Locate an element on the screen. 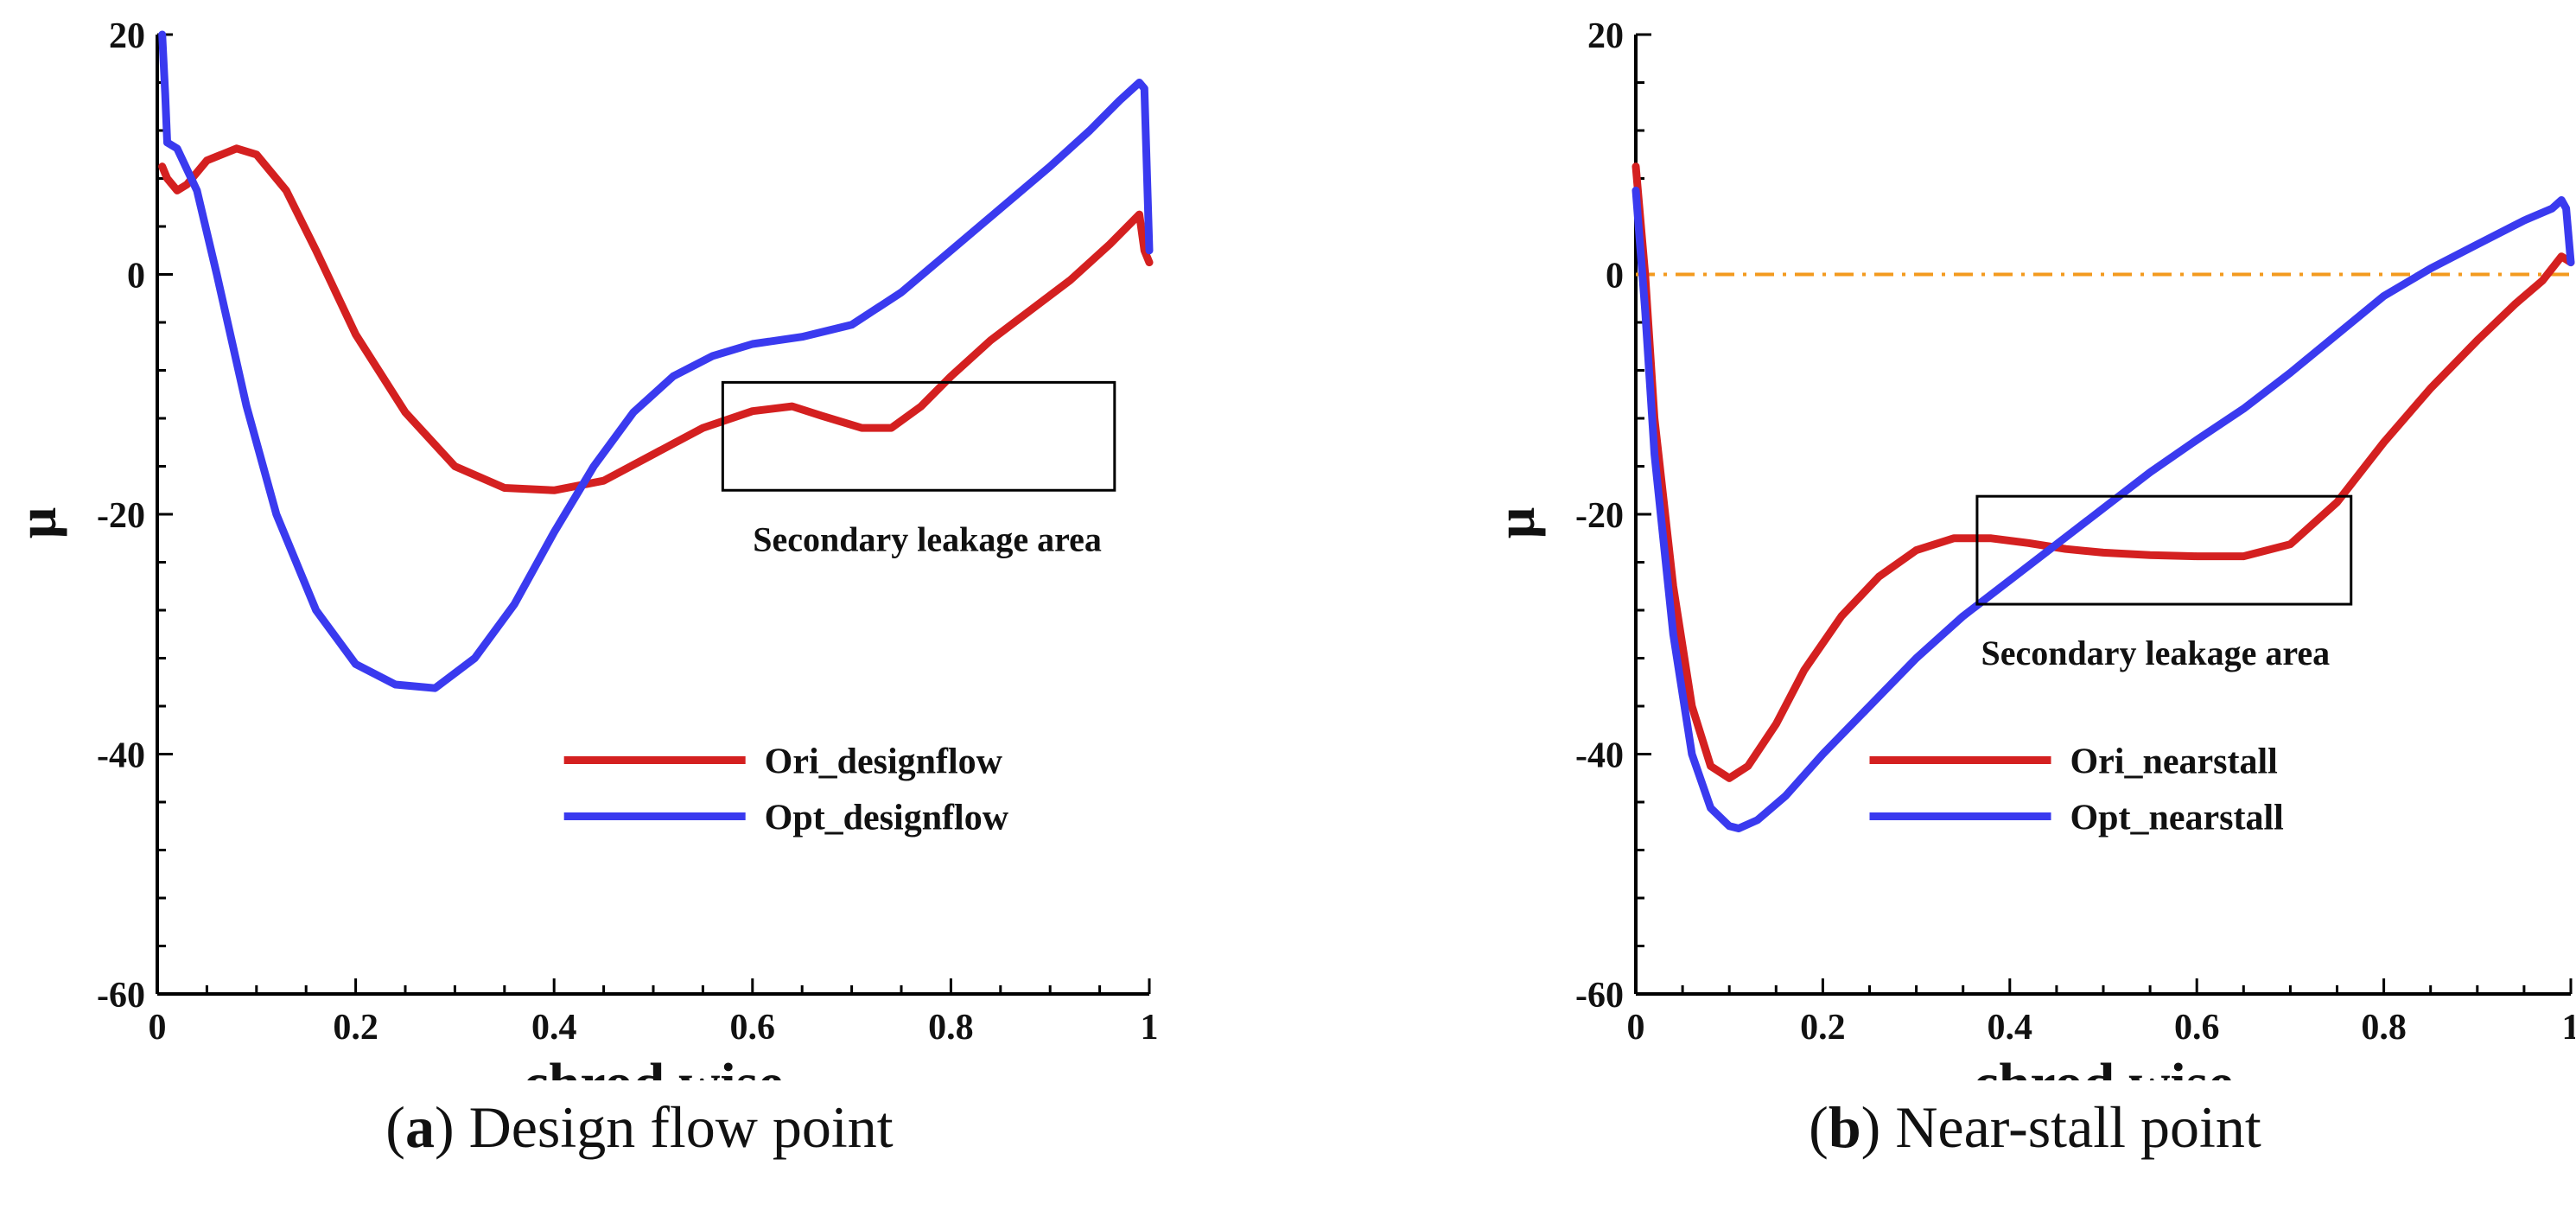 Image resolution: width=2576 pixels, height=1223 pixels. caption-a-letter: a is located at coordinates (420, 1127).